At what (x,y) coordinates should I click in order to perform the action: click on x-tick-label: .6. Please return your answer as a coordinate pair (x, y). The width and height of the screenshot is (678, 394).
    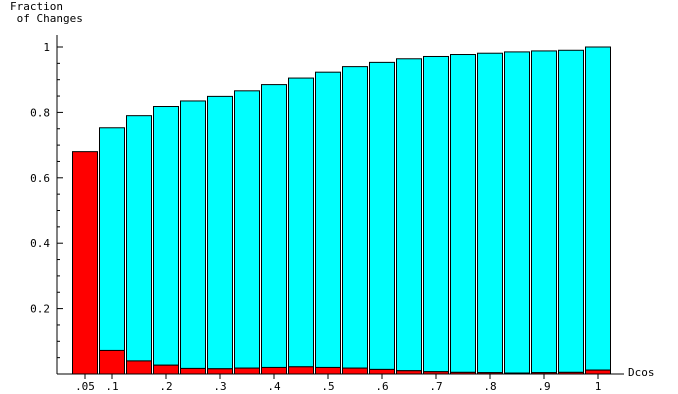
    Looking at the image, I should click on (381, 386).